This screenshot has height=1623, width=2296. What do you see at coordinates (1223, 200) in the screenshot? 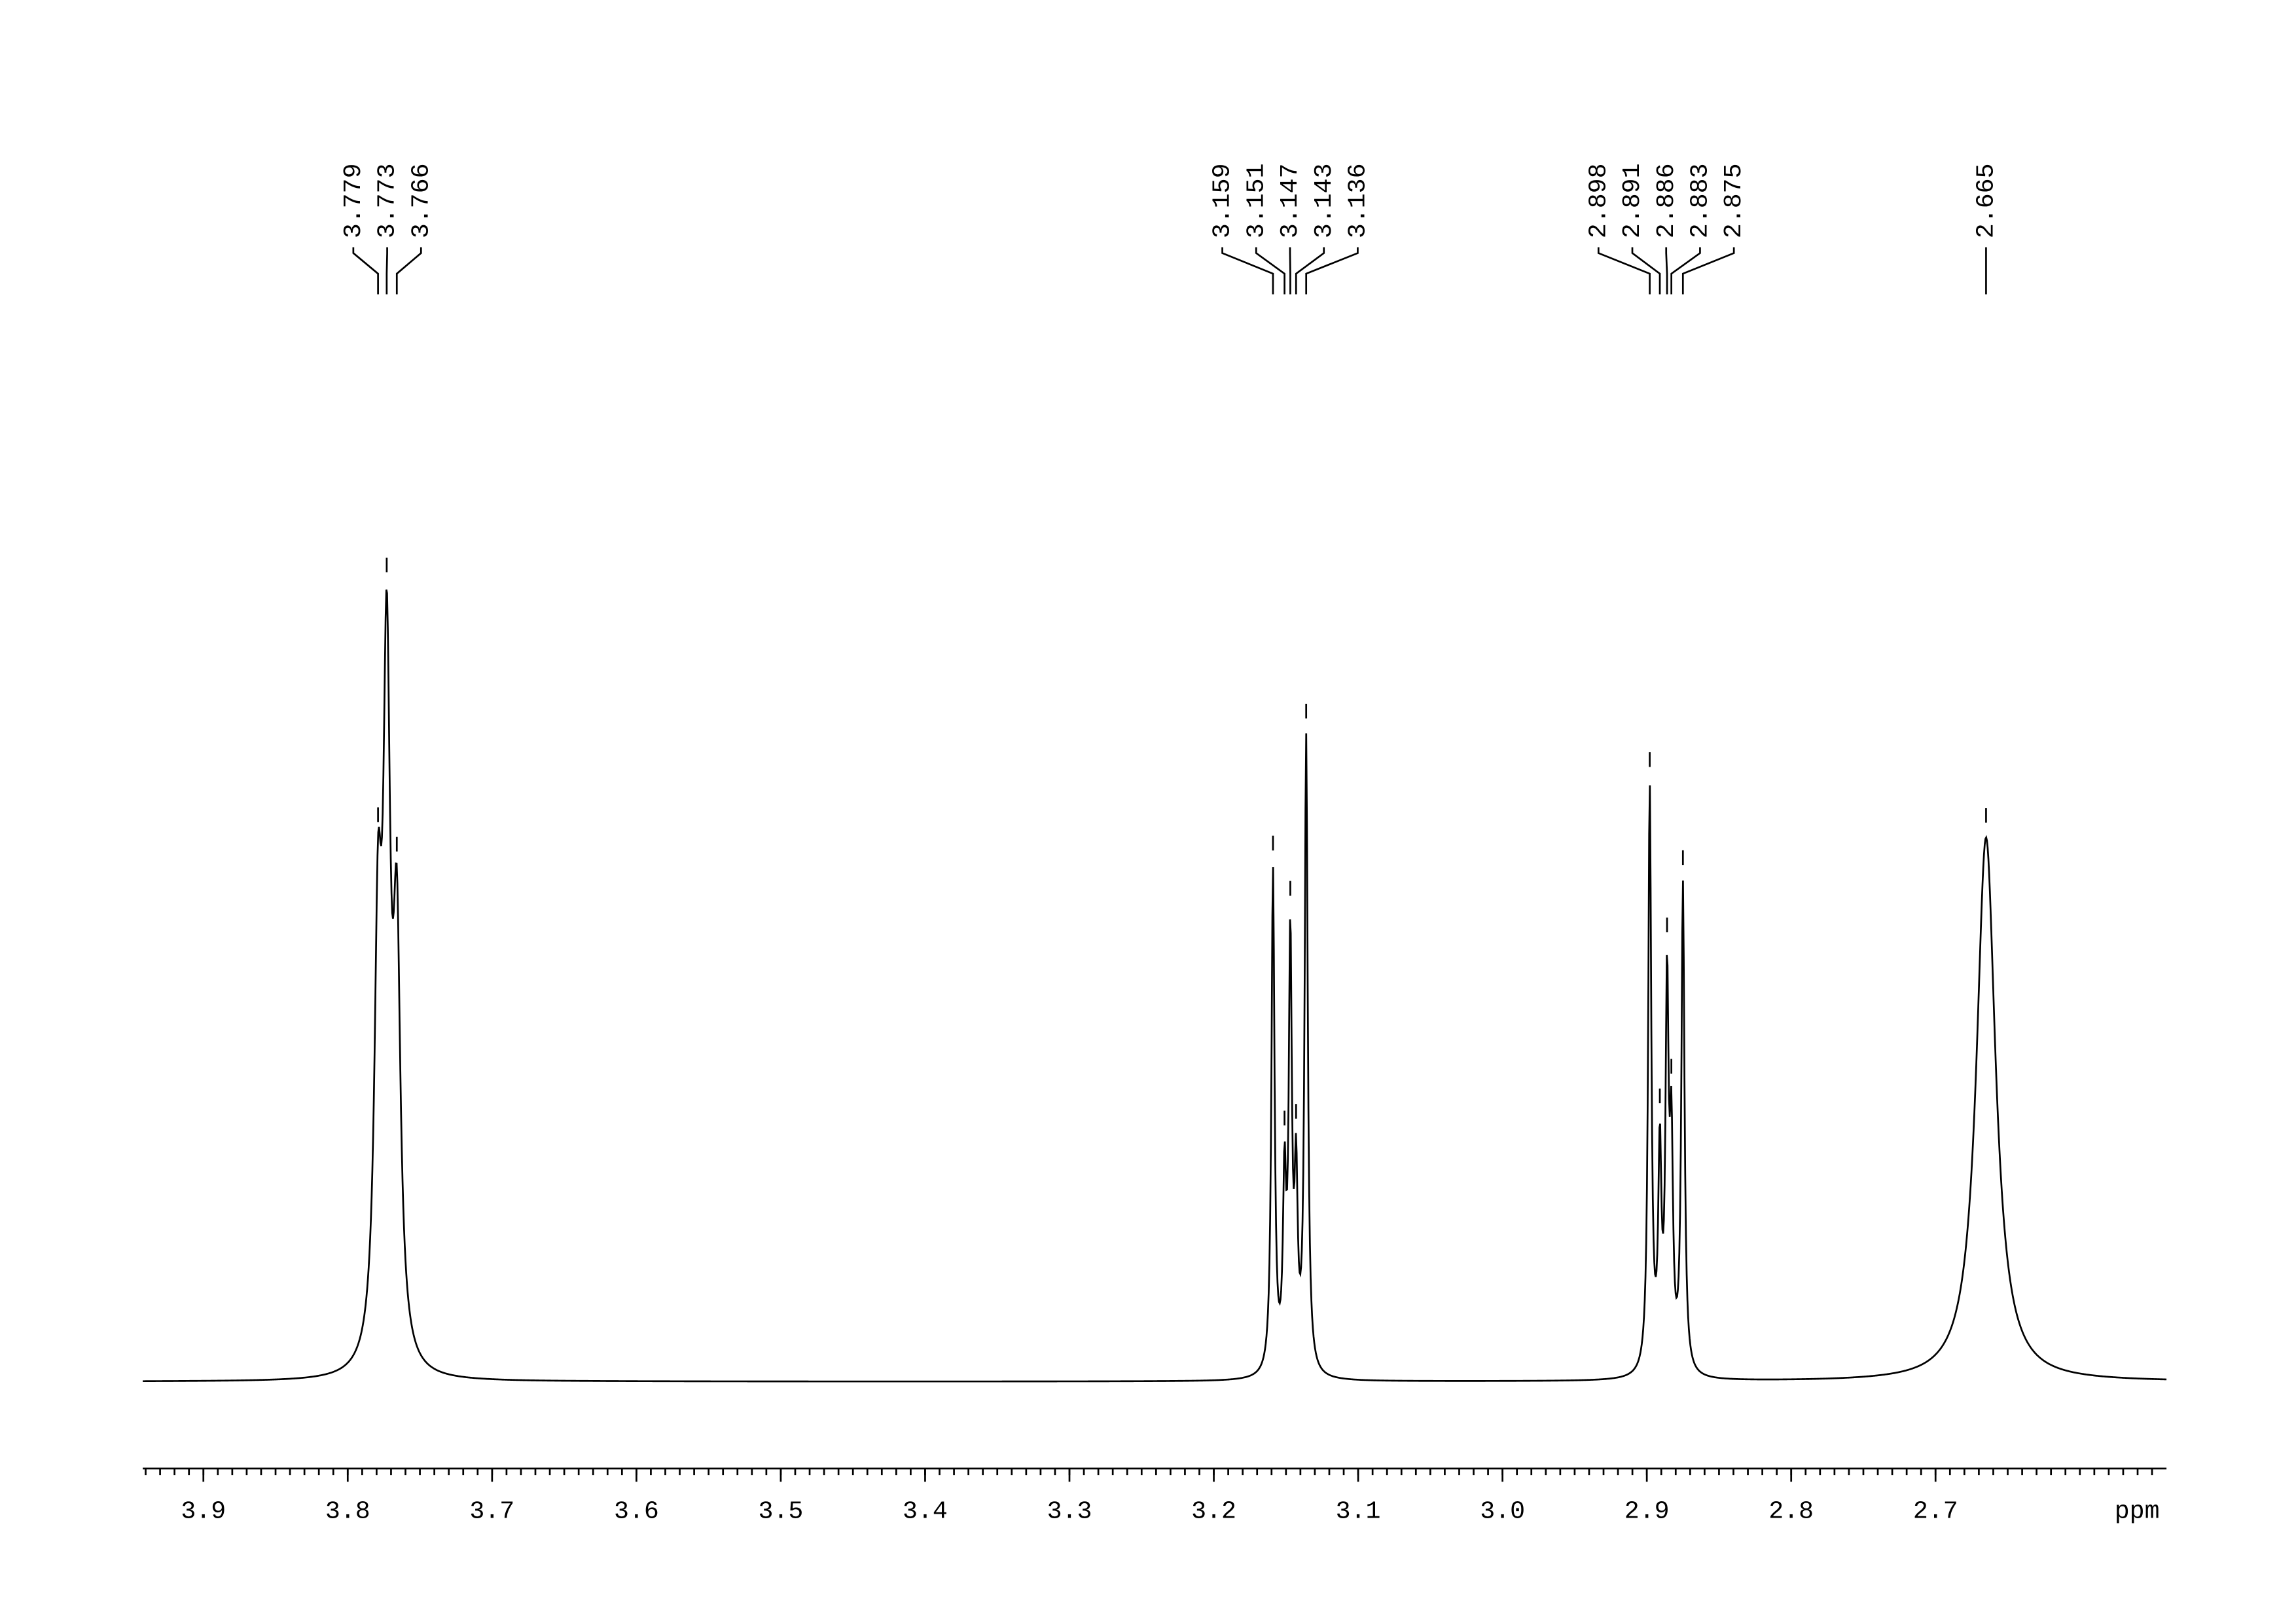
I see `peak-label: 3.159` at bounding box center [1223, 200].